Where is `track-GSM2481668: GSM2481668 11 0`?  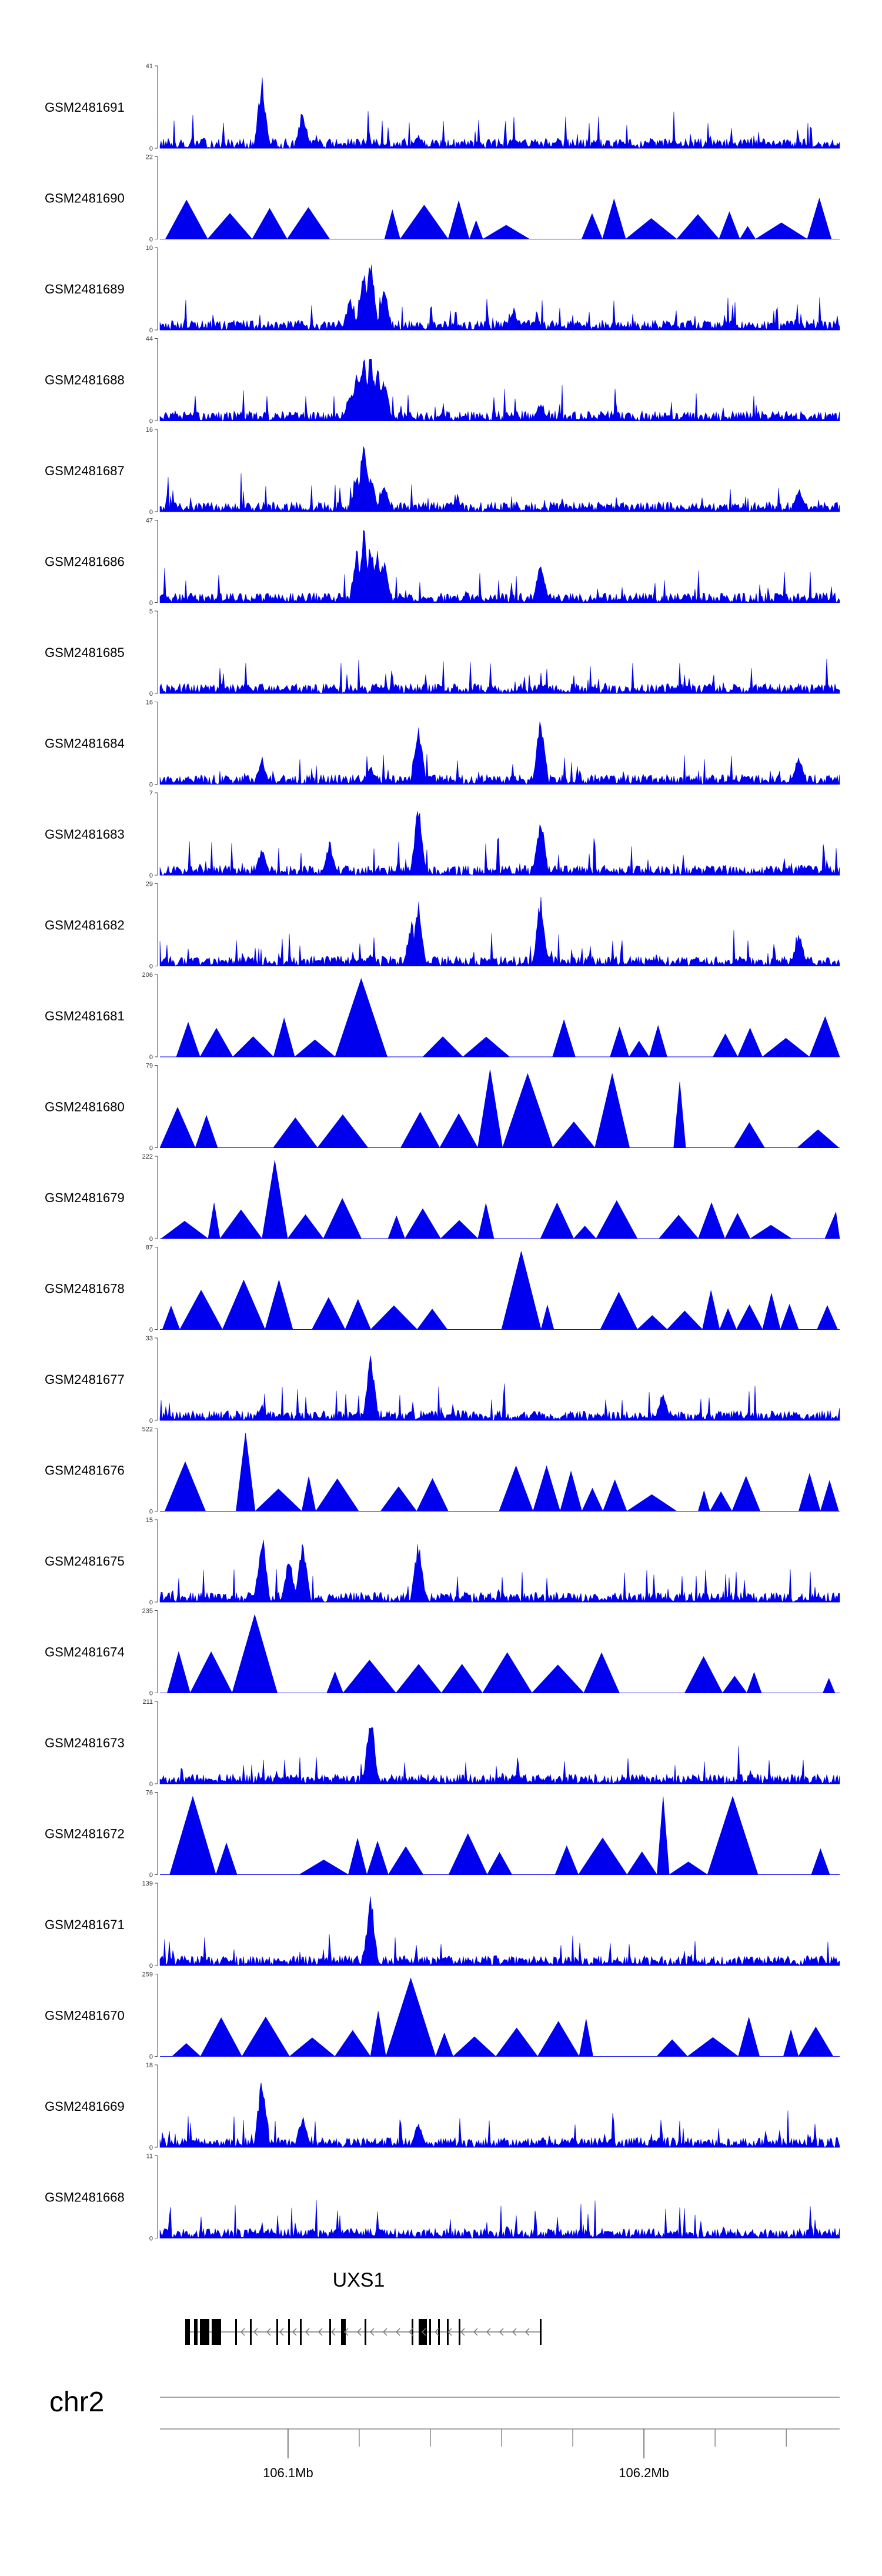 track-GSM2481668: GSM2481668 11 0 is located at coordinates (442, 2198).